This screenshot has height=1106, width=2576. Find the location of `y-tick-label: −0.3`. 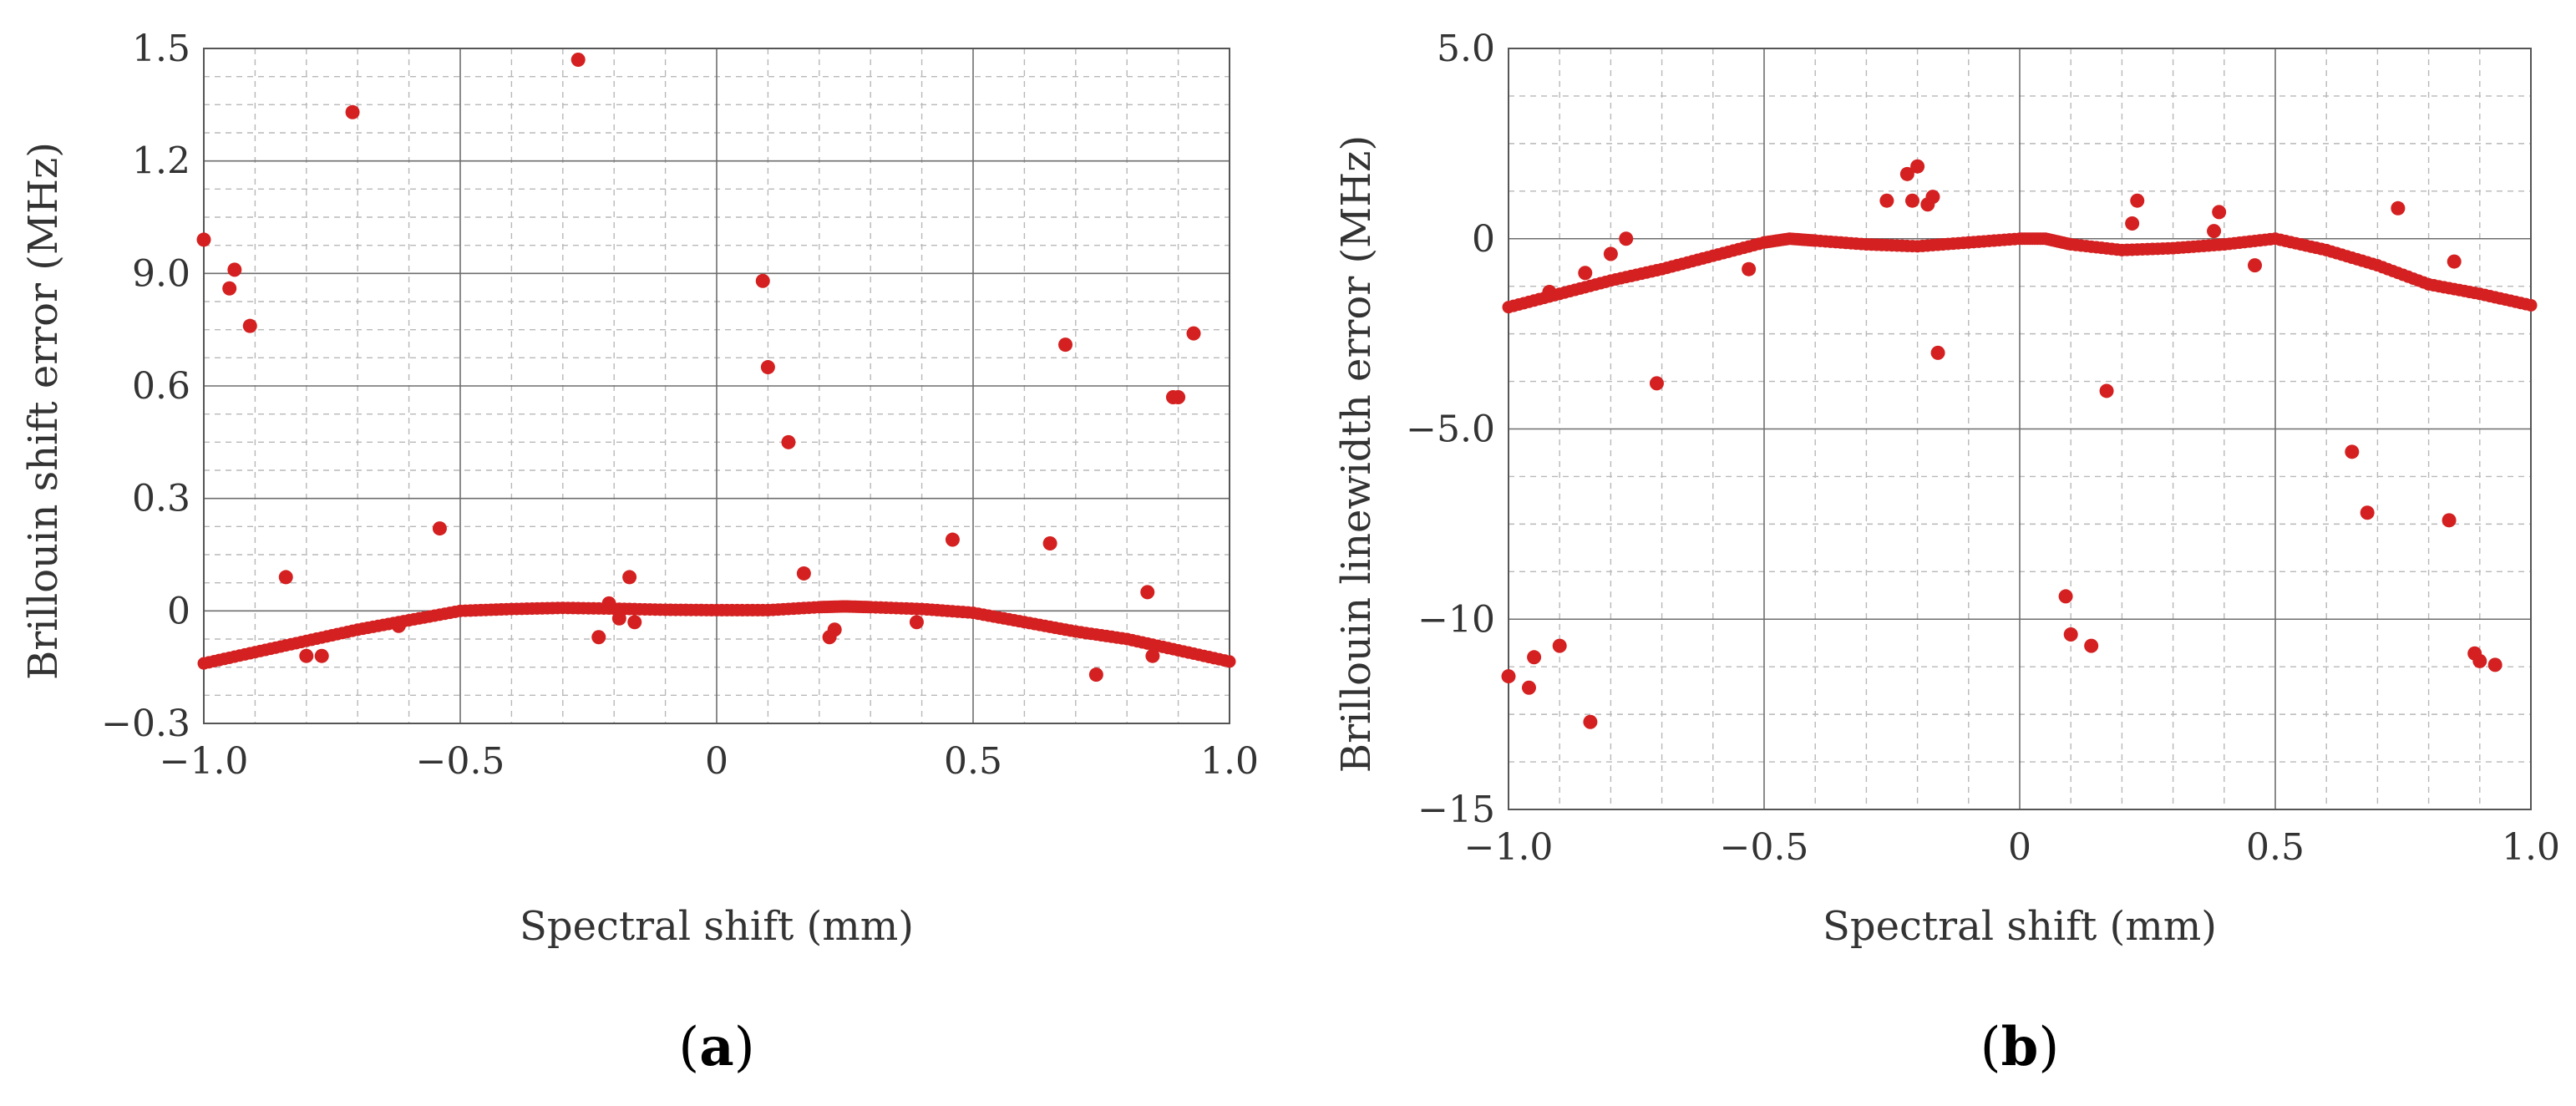

y-tick-label: −0.3 is located at coordinates (145, 724).